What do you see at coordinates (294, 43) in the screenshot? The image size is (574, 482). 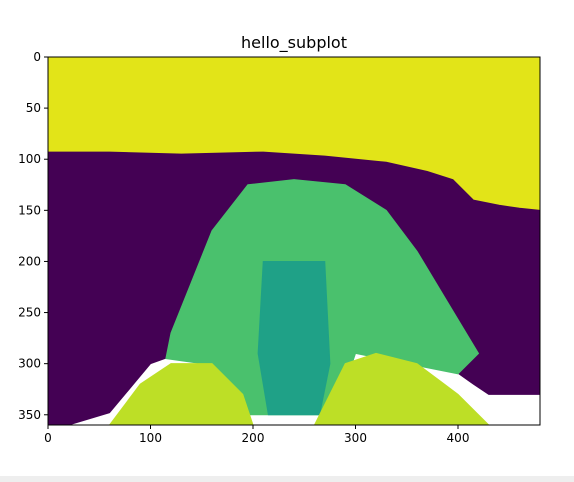 I see `chart-title: hello_subplot` at bounding box center [294, 43].